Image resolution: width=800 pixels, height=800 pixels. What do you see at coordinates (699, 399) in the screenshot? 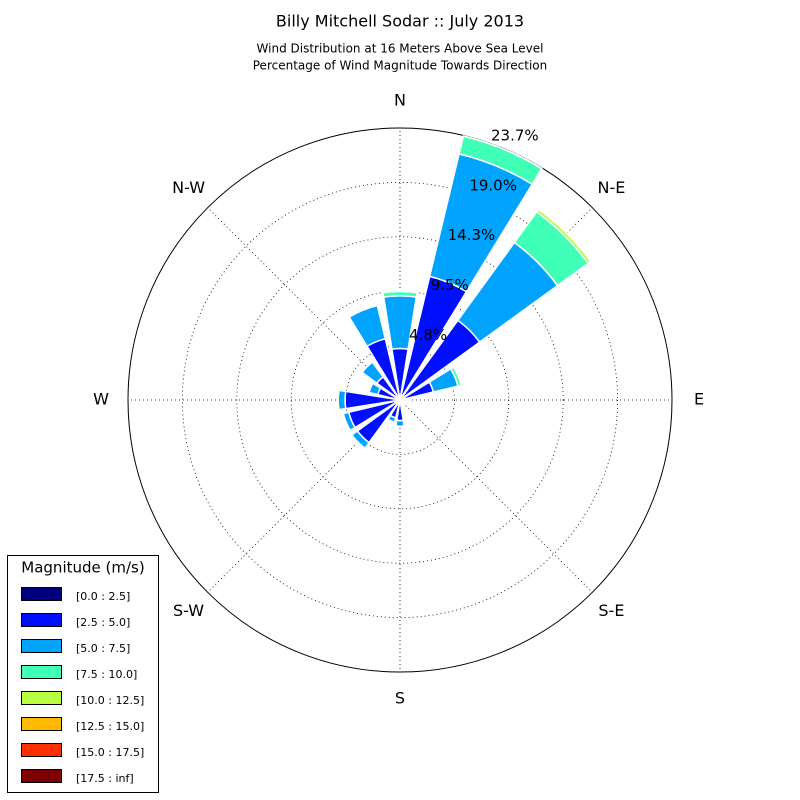
I see `direction-label: E` at bounding box center [699, 399].